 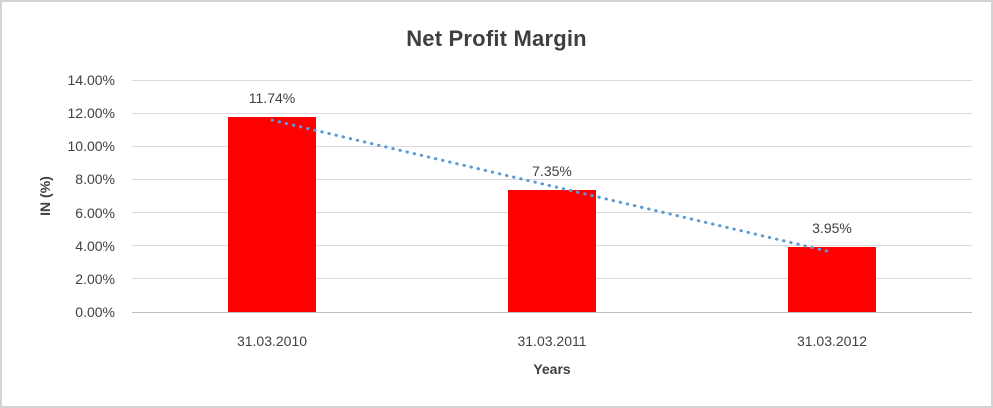 What do you see at coordinates (552, 341) in the screenshot?
I see `x-axis-tick-label: 31.03.2011` at bounding box center [552, 341].